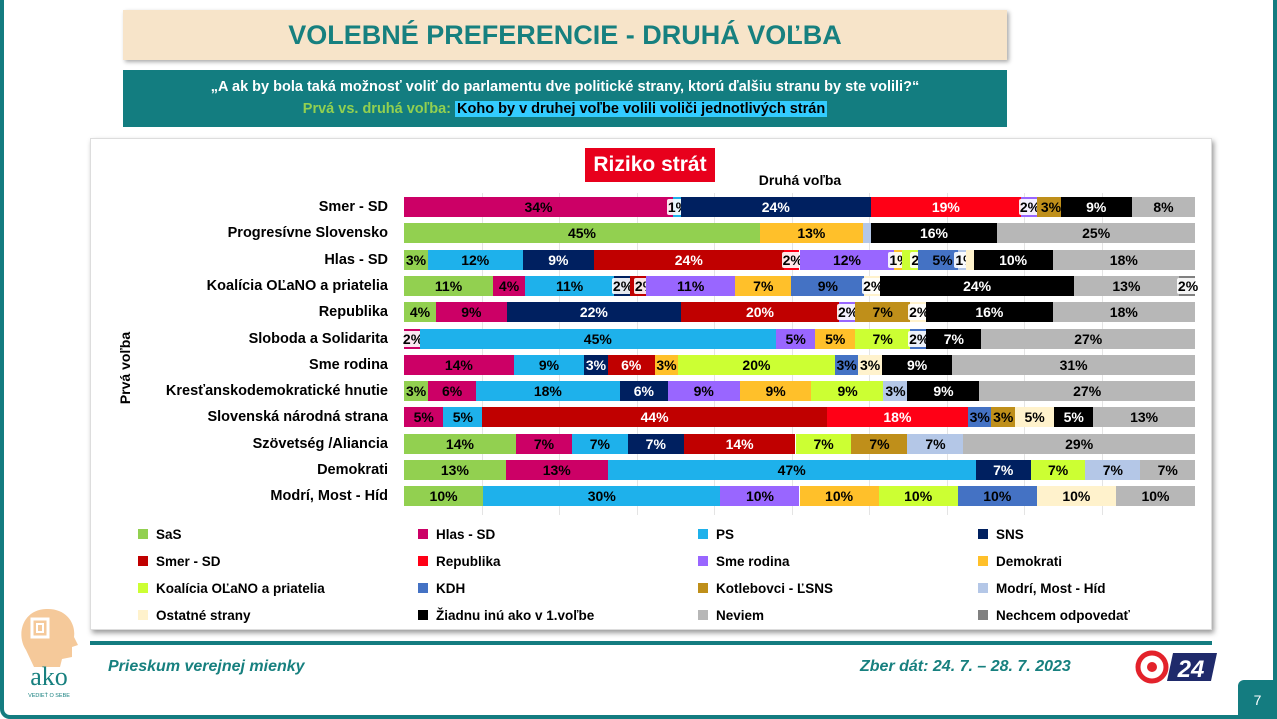 This screenshot has width=1277, height=719. What do you see at coordinates (756, 364) in the screenshot?
I see `bar-value-label: 20%` at bounding box center [756, 364].